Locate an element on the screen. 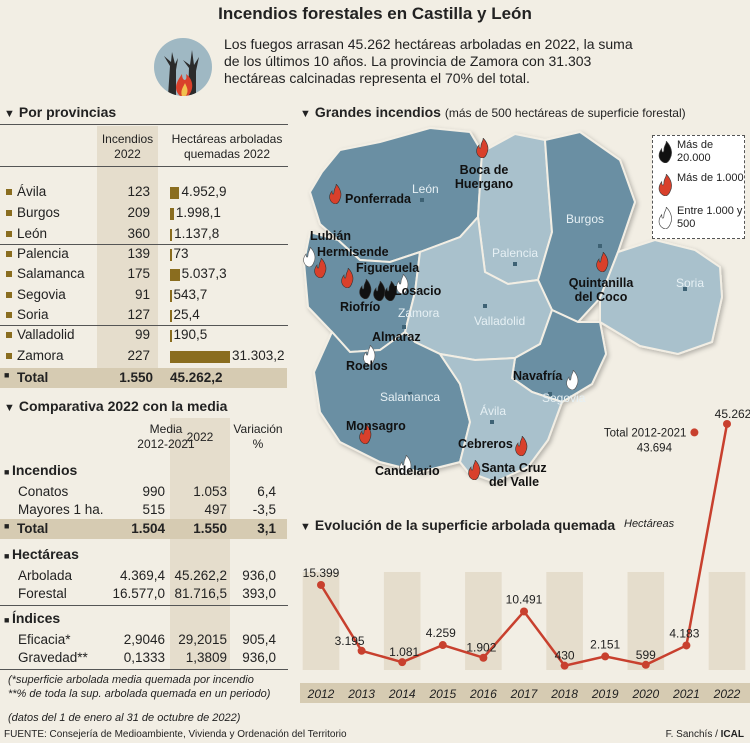 The height and width of the screenshot is (743, 750). fire-label: Quintanilla del Coco is located at coordinates (601, 290).